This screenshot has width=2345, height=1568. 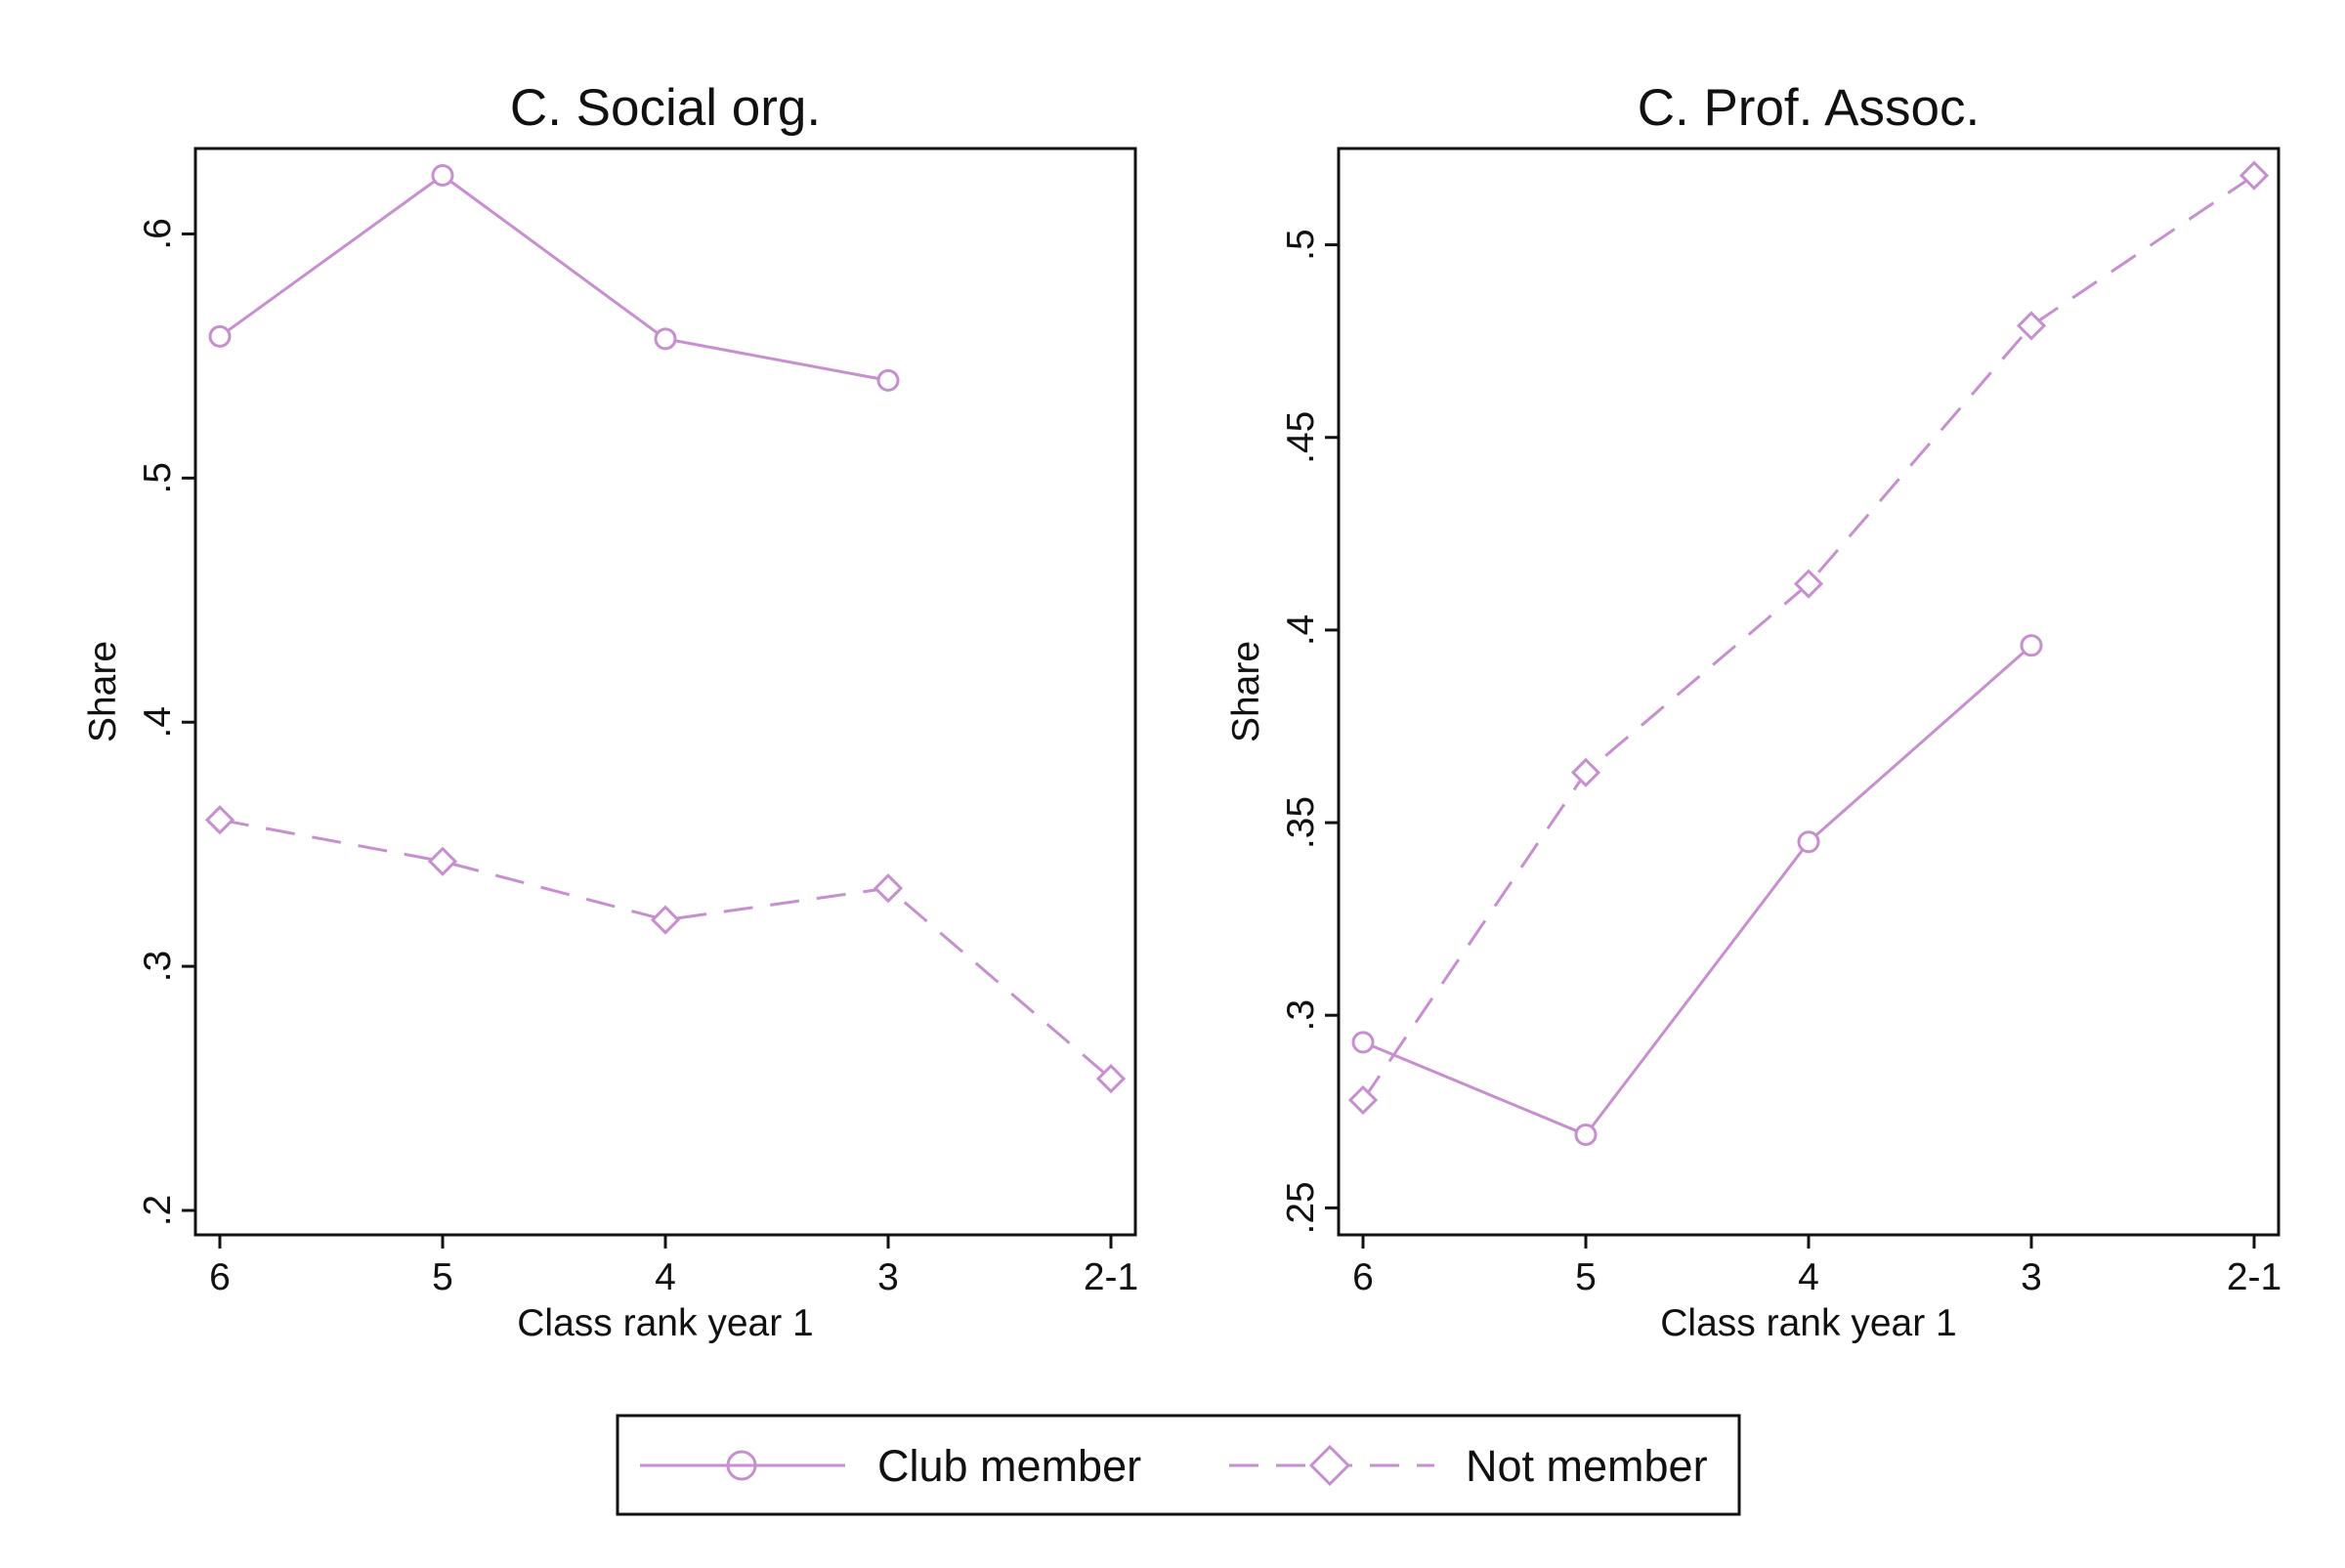 I want to click on legend-marker-diamond, so click(x=1329, y=1465).